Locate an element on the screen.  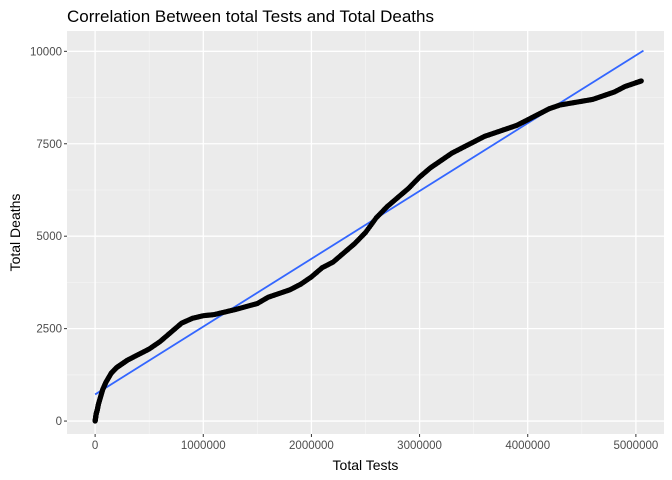
y-tick-label: 10000 is located at coordinates (46, 52).